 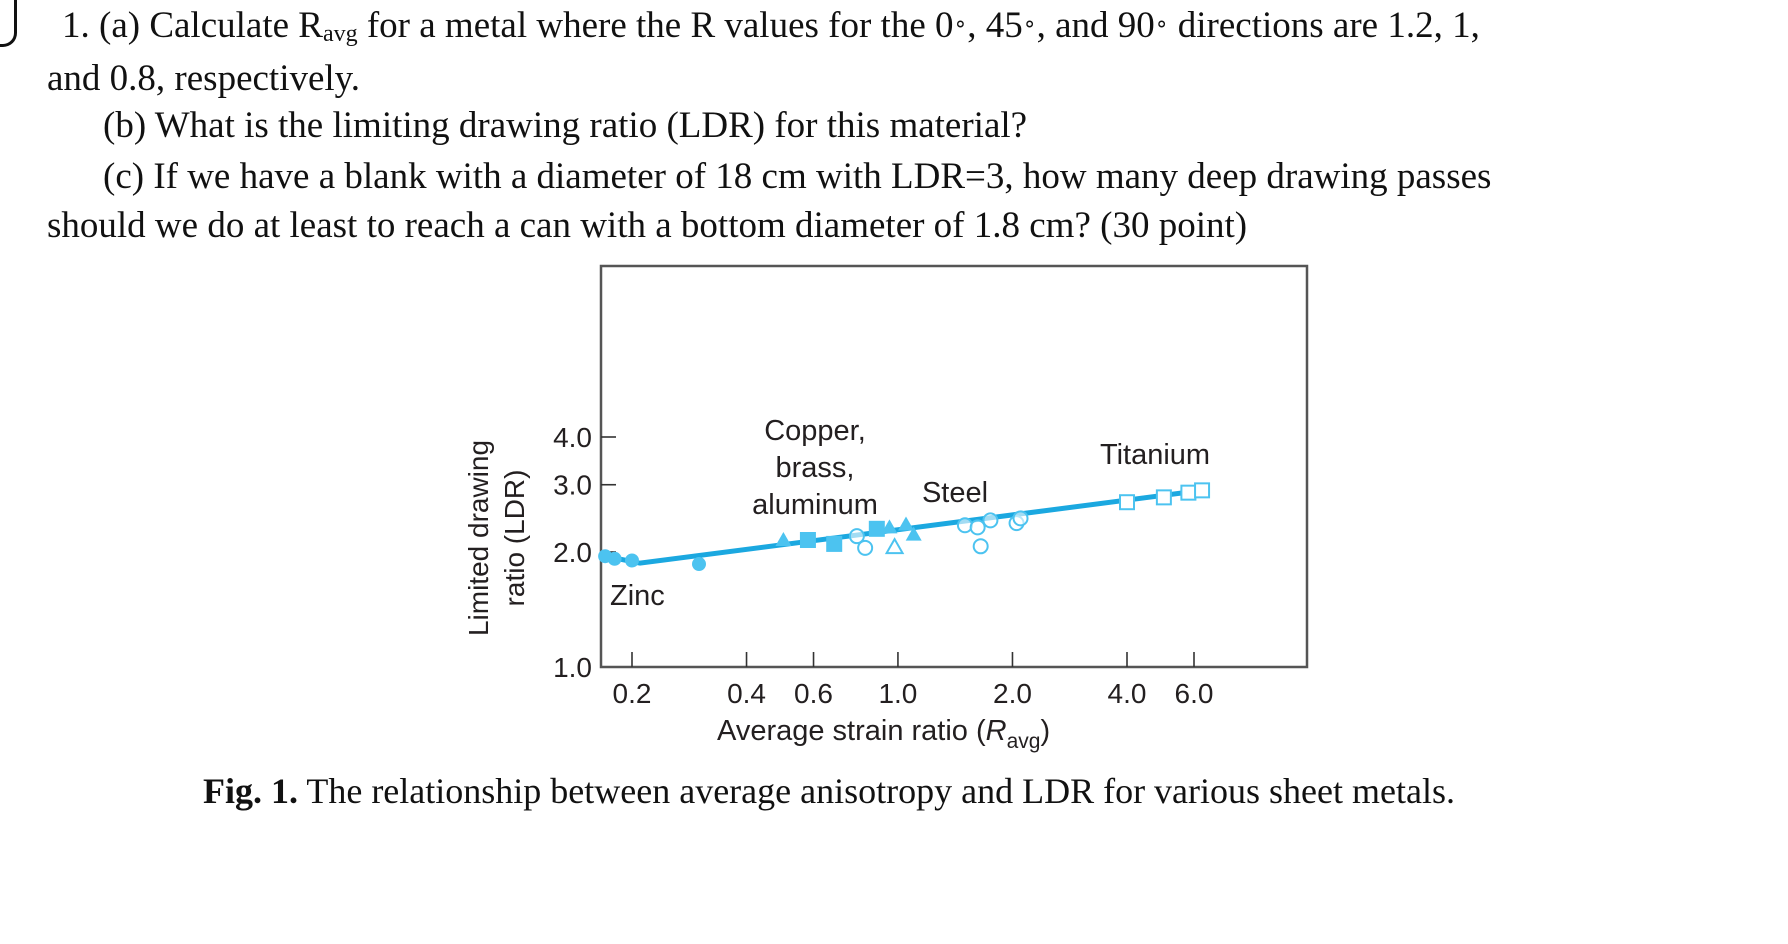 I want to click on annotation-label: Copper,, so click(x=815, y=431).